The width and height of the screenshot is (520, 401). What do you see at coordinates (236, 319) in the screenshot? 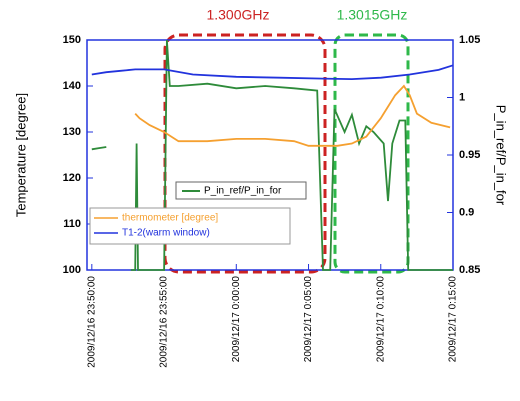
I see `x-tick-label: 2009/12/17 0:00:00` at bounding box center [236, 319].